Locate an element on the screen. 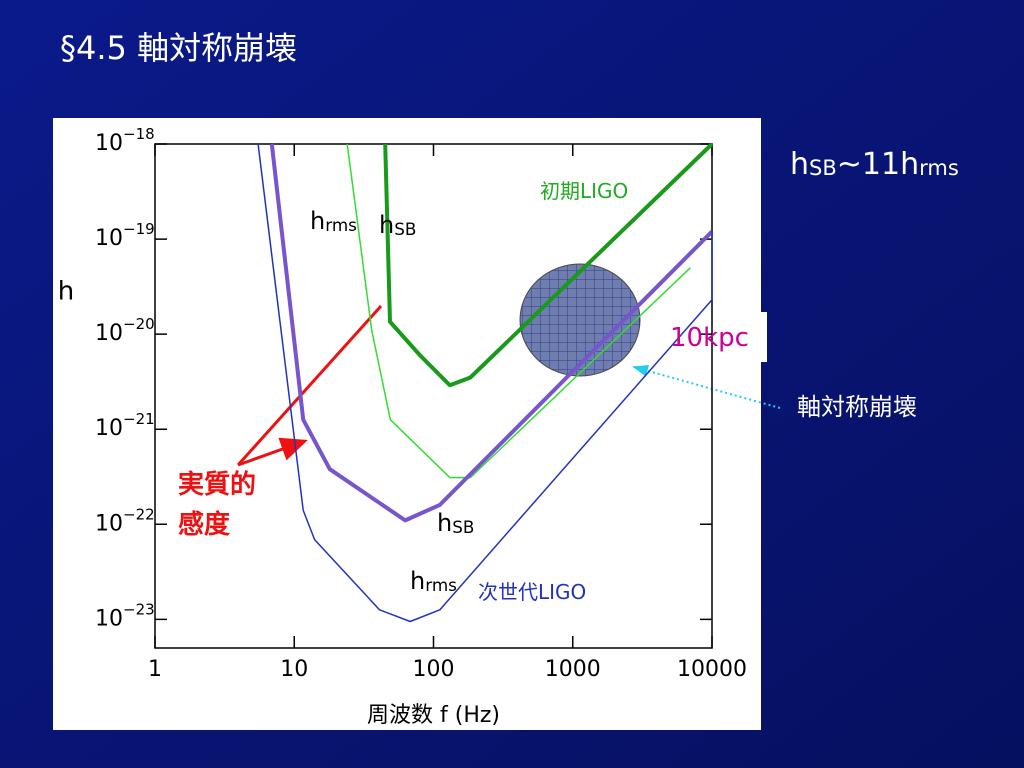 The image size is (1024, 768). y-tick-exponent: −19 is located at coordinates (139, 229).